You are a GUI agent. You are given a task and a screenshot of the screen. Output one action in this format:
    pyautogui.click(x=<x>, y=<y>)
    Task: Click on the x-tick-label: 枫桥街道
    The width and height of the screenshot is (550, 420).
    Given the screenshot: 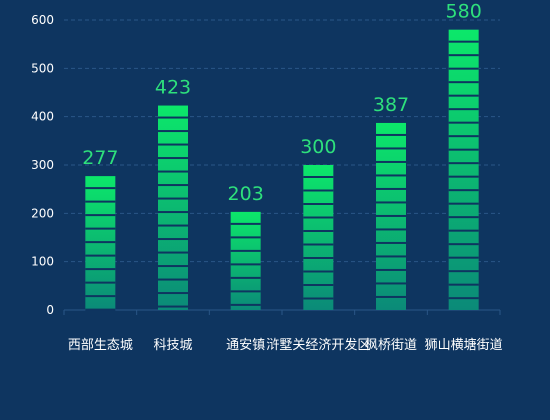 What is the action you would take?
    pyautogui.click(x=391, y=345)
    